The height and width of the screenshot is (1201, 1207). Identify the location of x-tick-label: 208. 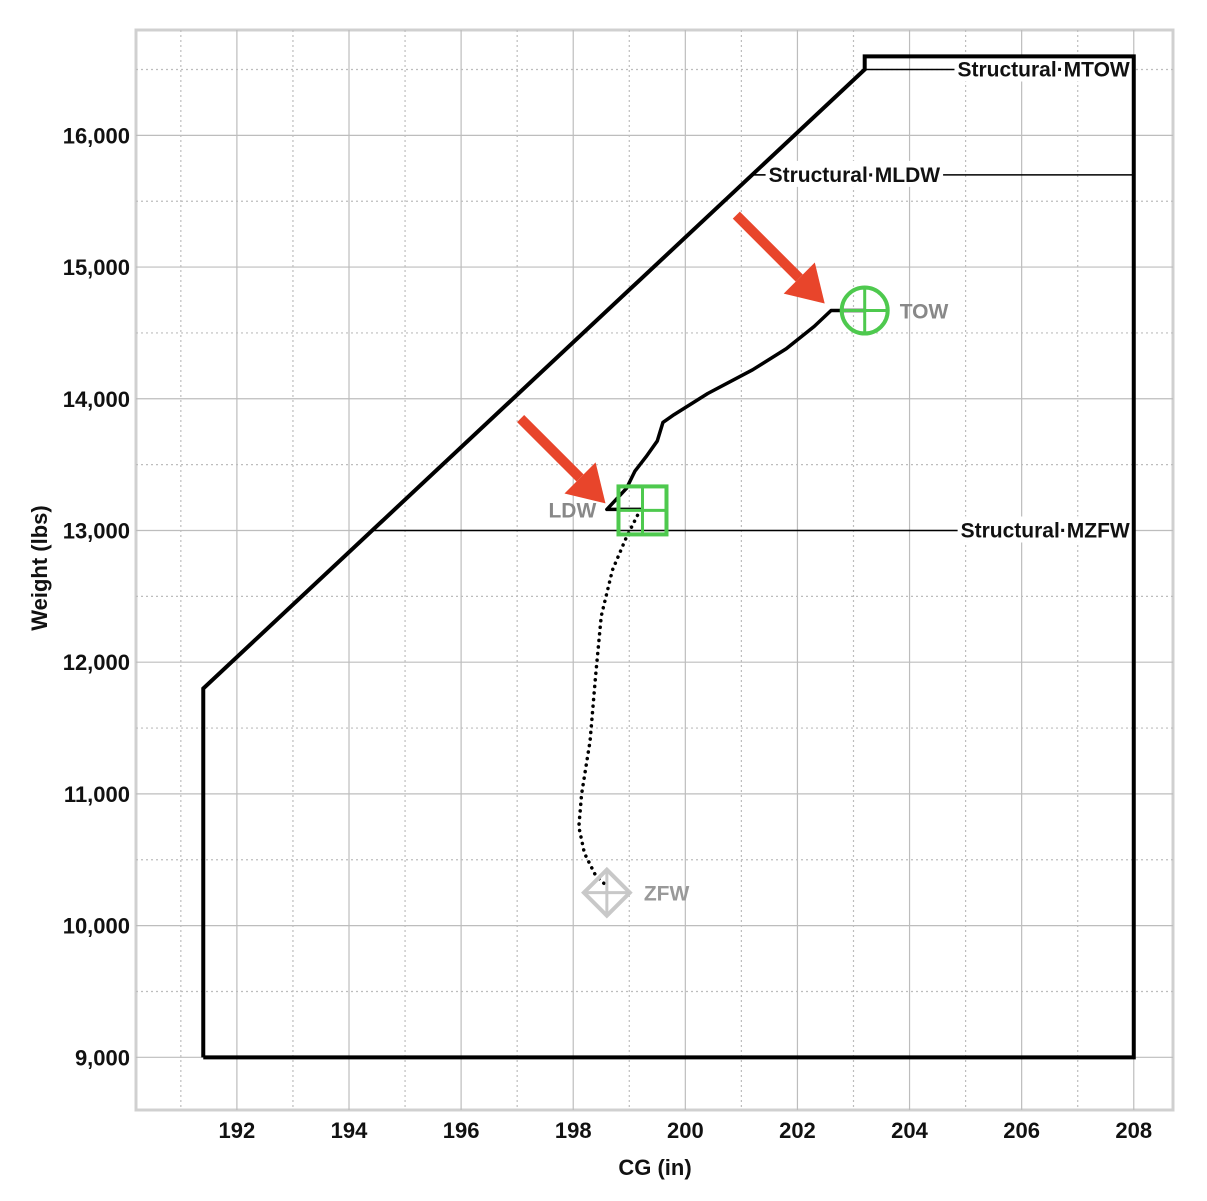
(1133, 1130).